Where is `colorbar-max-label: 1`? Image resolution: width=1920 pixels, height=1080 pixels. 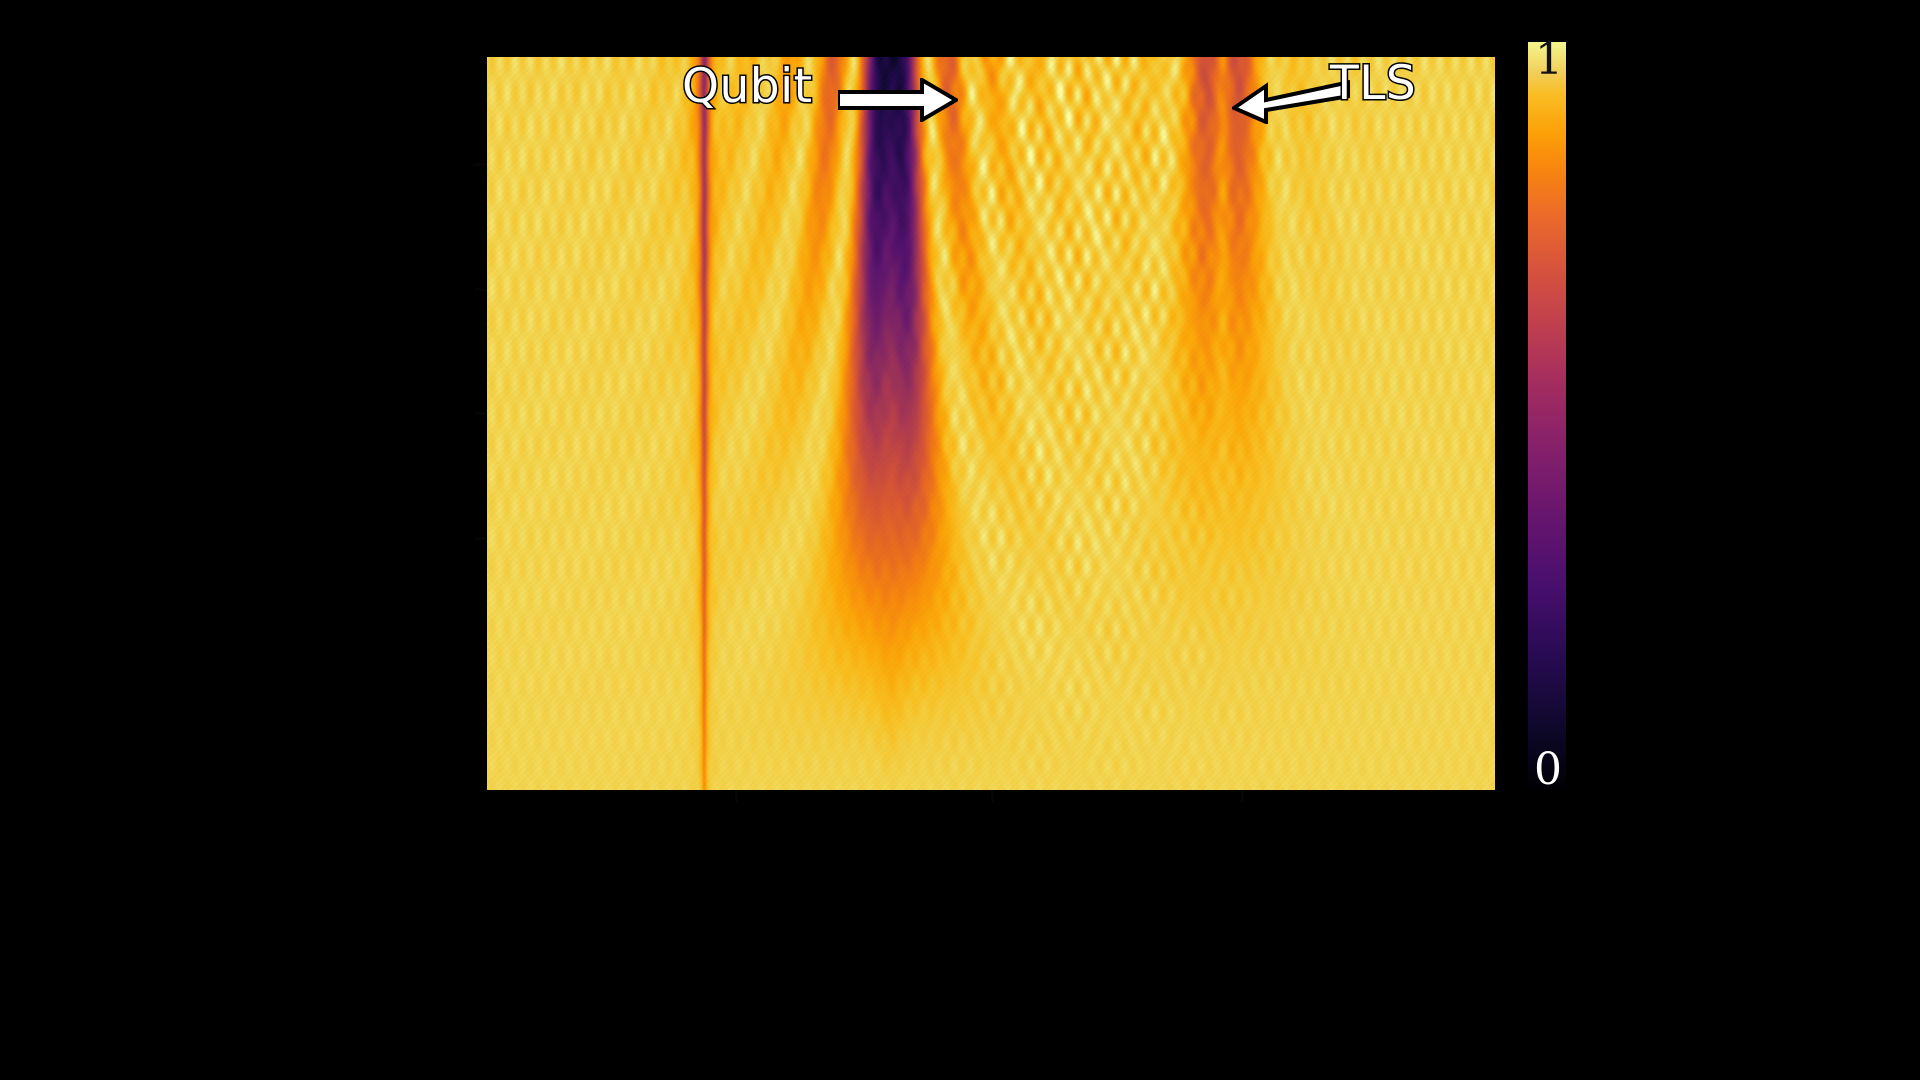 colorbar-max-label: 1 is located at coordinates (1549, 59).